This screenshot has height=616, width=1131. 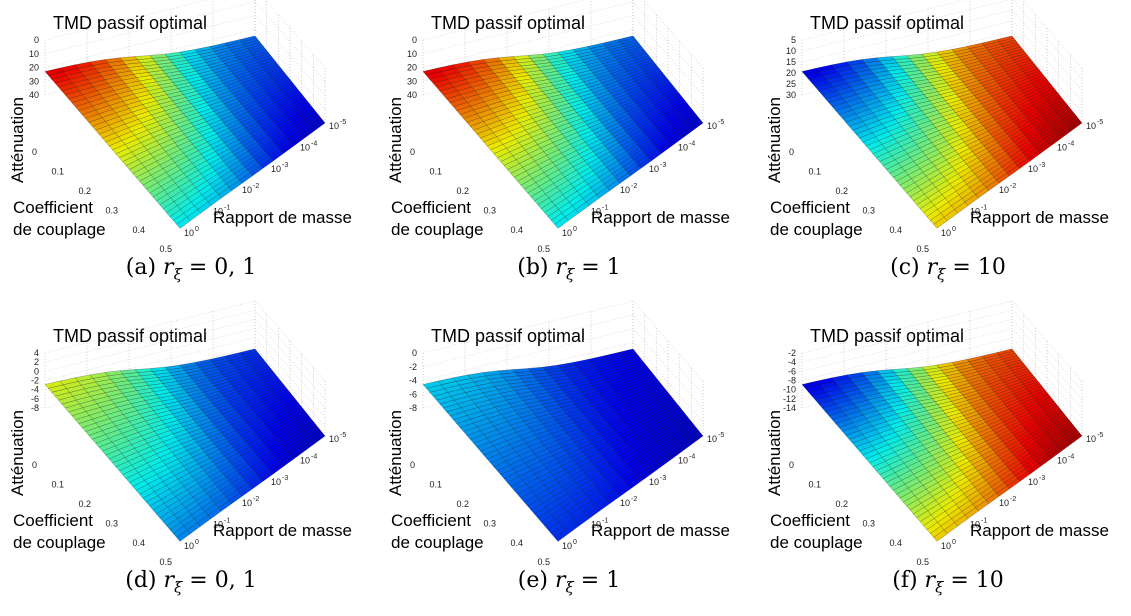 What do you see at coordinates (789, 390) in the screenshot?
I see `z-tick-label: -10` at bounding box center [789, 390].